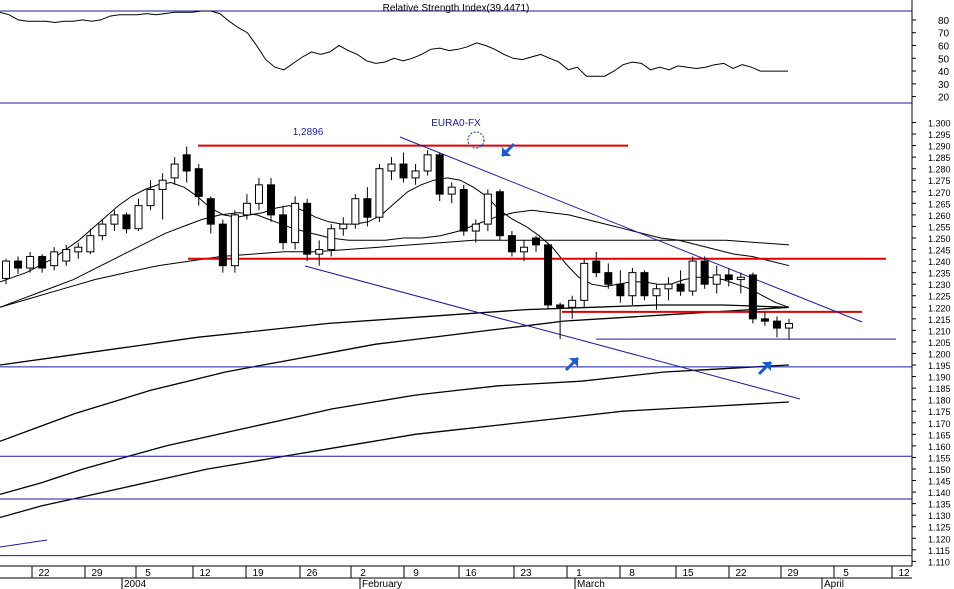  What do you see at coordinates (939, 320) in the screenshot?
I see `price-tick-label: 1.215` at bounding box center [939, 320].